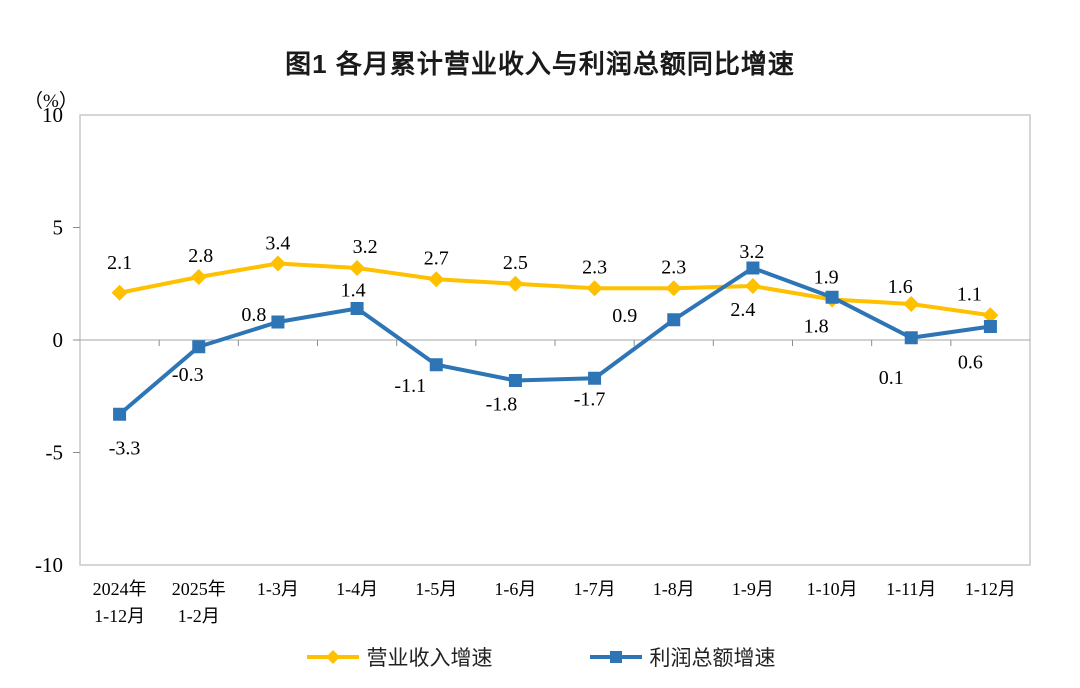 The width and height of the screenshot is (1080, 688). I want to click on x-tick-label: 2025年, so click(199, 589).